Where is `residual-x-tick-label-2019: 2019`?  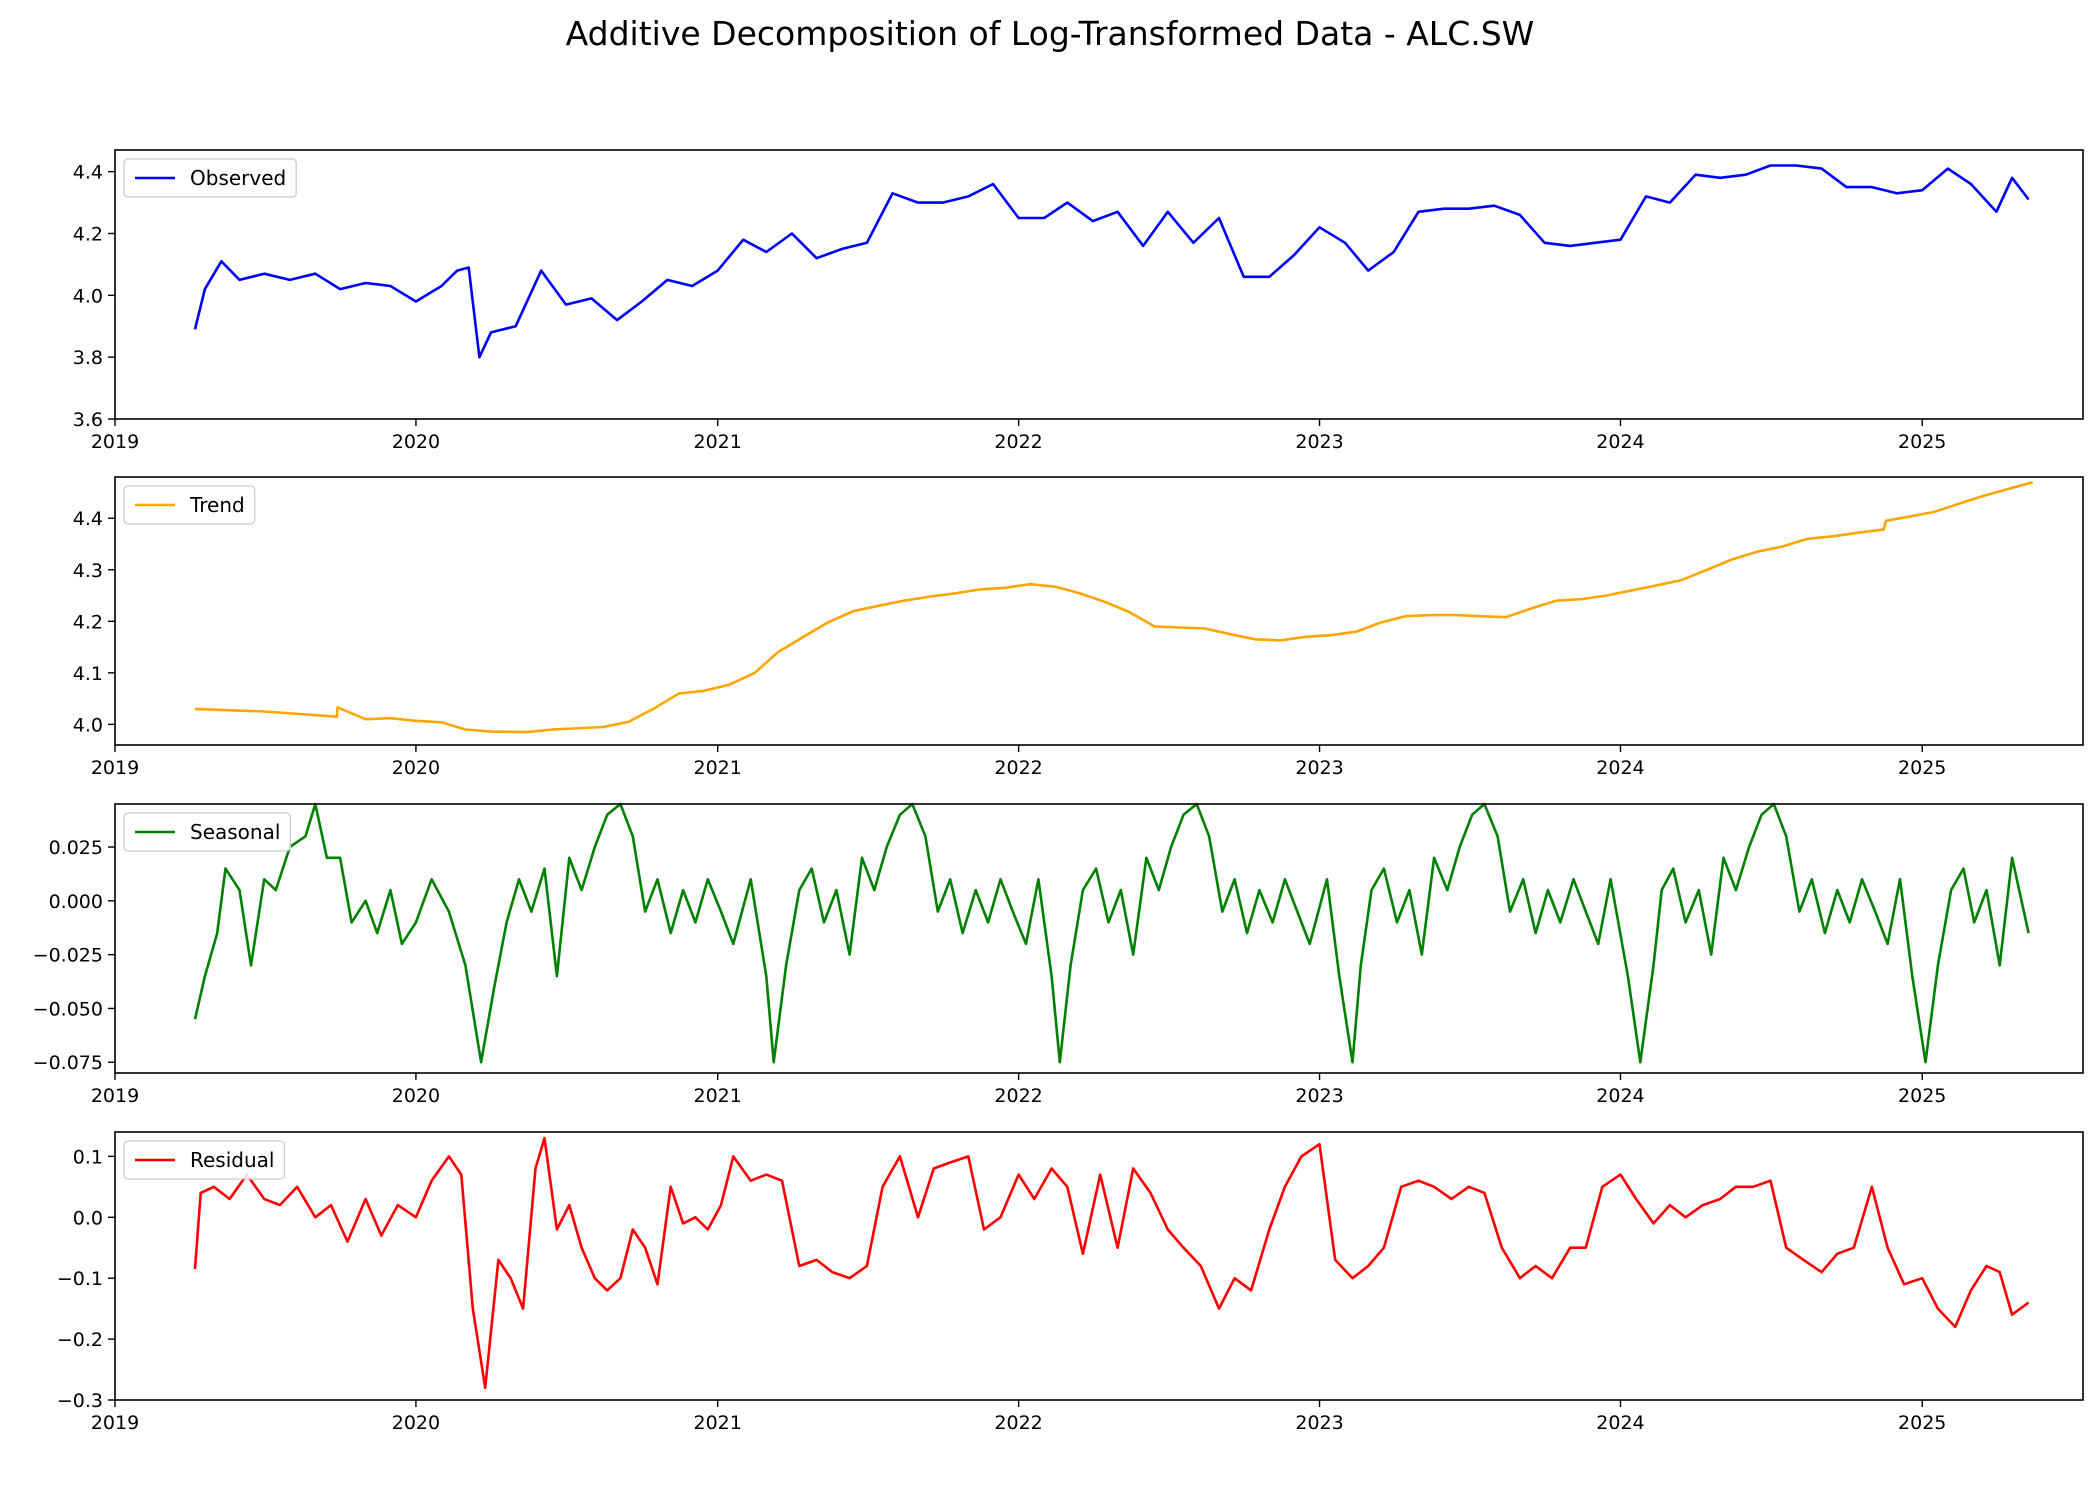
residual-x-tick-label-2019: 2019 is located at coordinates (115, 1423).